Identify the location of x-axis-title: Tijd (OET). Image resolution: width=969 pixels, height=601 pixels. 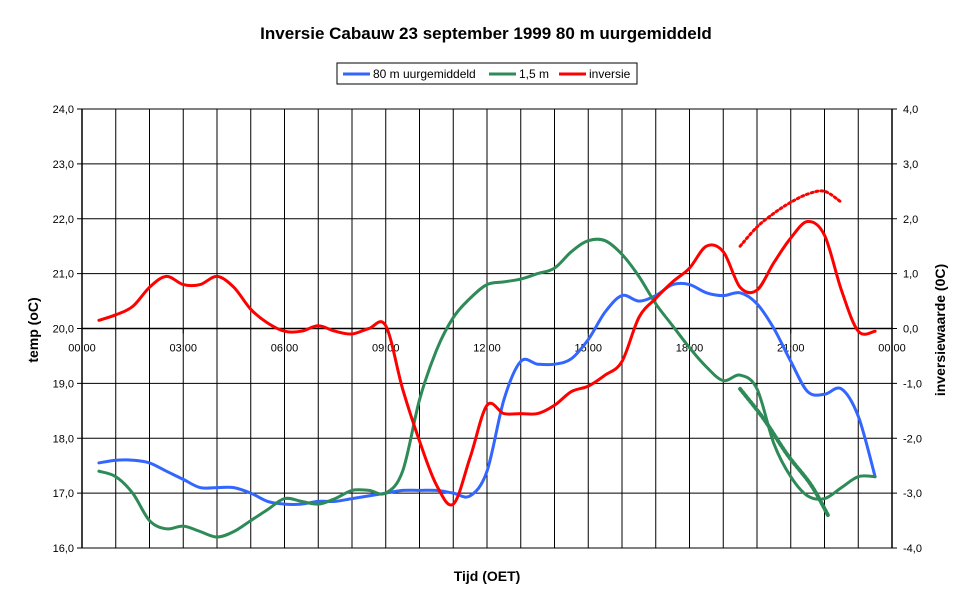
(487, 576).